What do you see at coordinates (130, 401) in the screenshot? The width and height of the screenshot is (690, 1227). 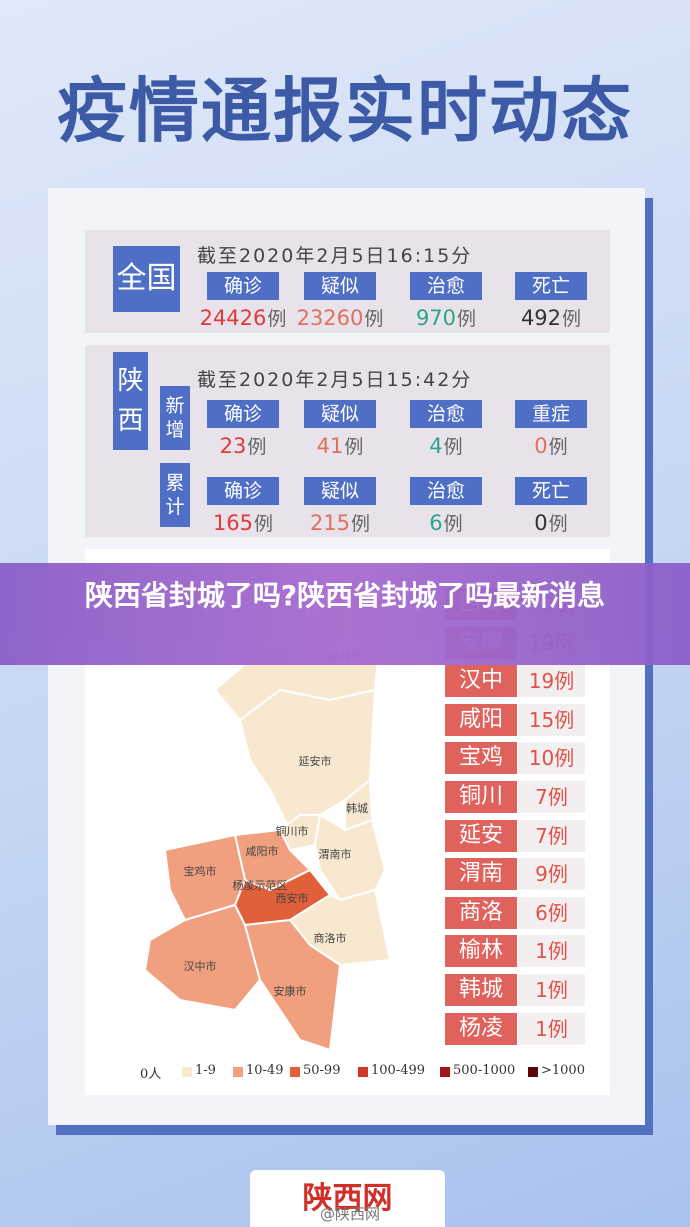 I see `region-label: 陕西` at bounding box center [130, 401].